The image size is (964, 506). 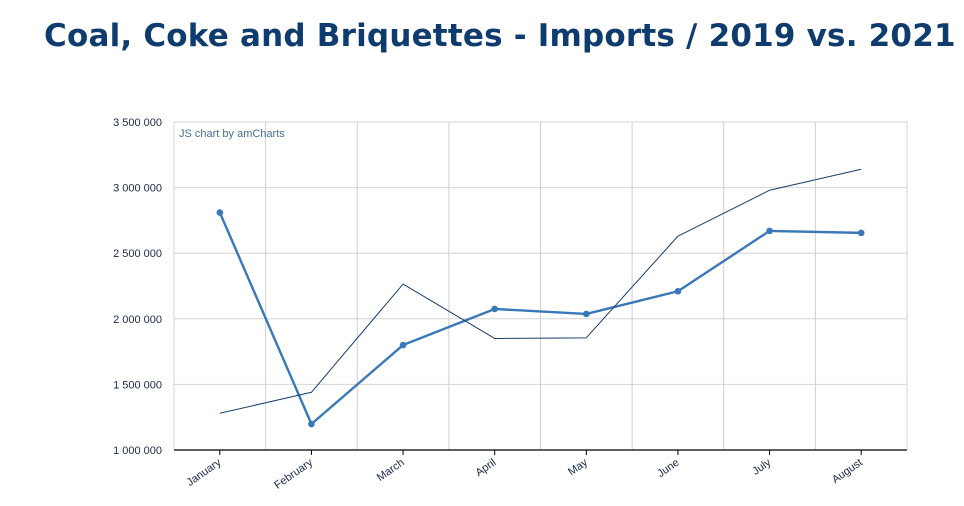 What do you see at coordinates (137, 451) in the screenshot?
I see `y-tick-label: 1 000 000` at bounding box center [137, 451].